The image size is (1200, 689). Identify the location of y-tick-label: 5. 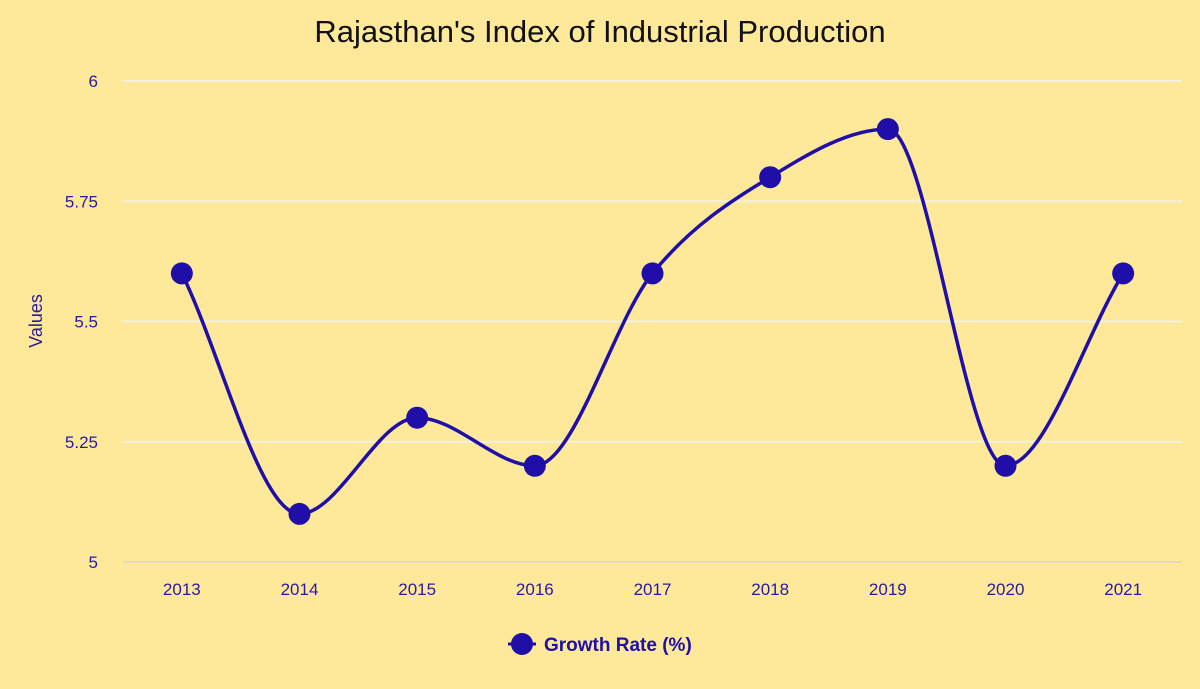
(93, 562).